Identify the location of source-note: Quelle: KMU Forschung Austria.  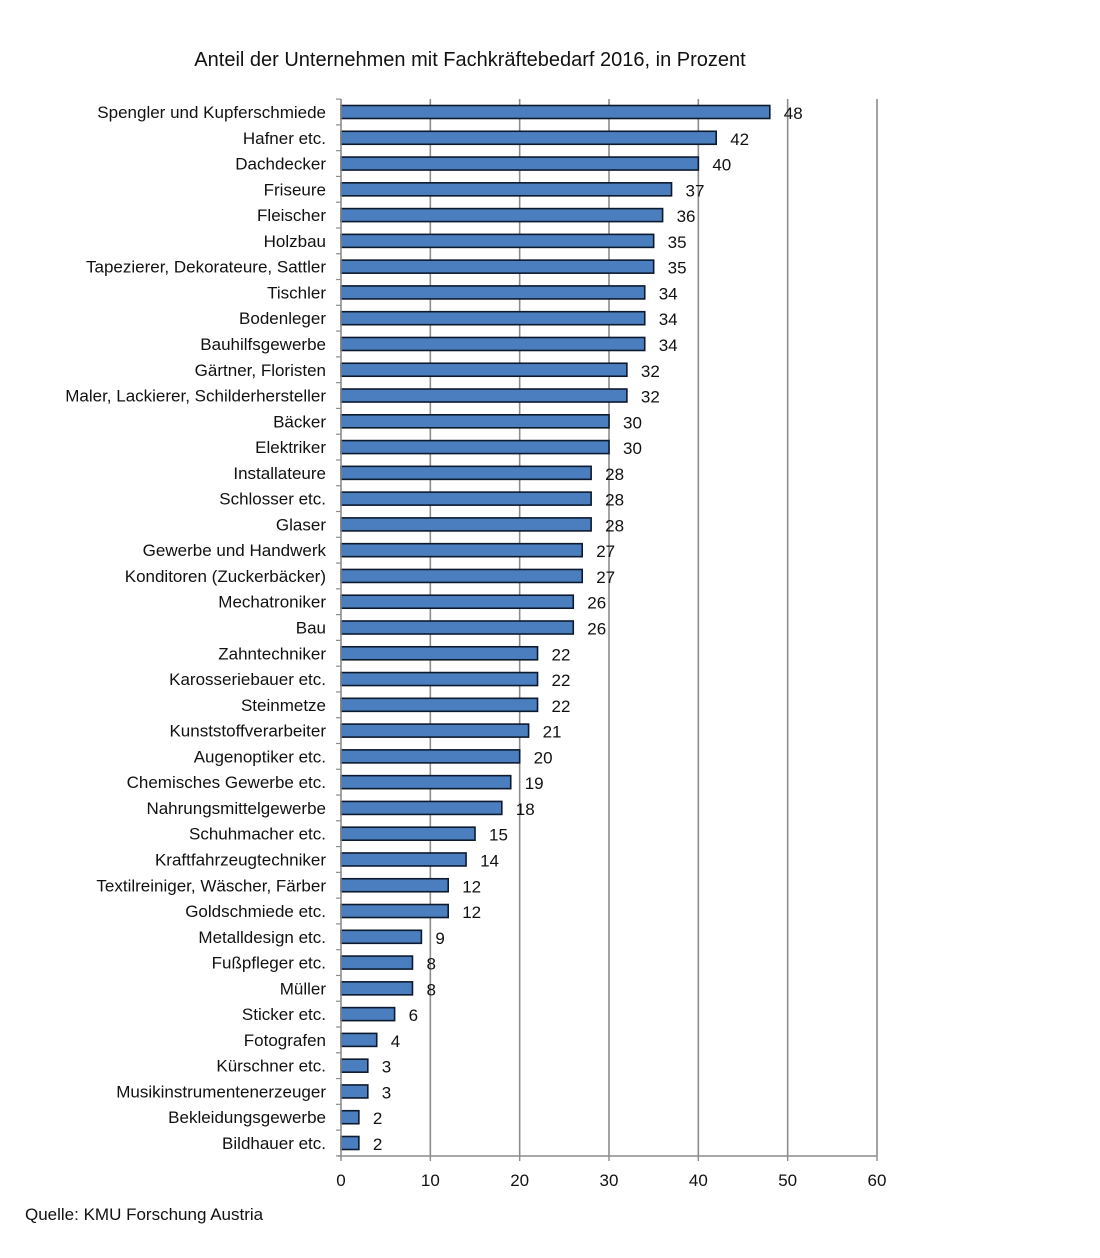
(144, 1214).